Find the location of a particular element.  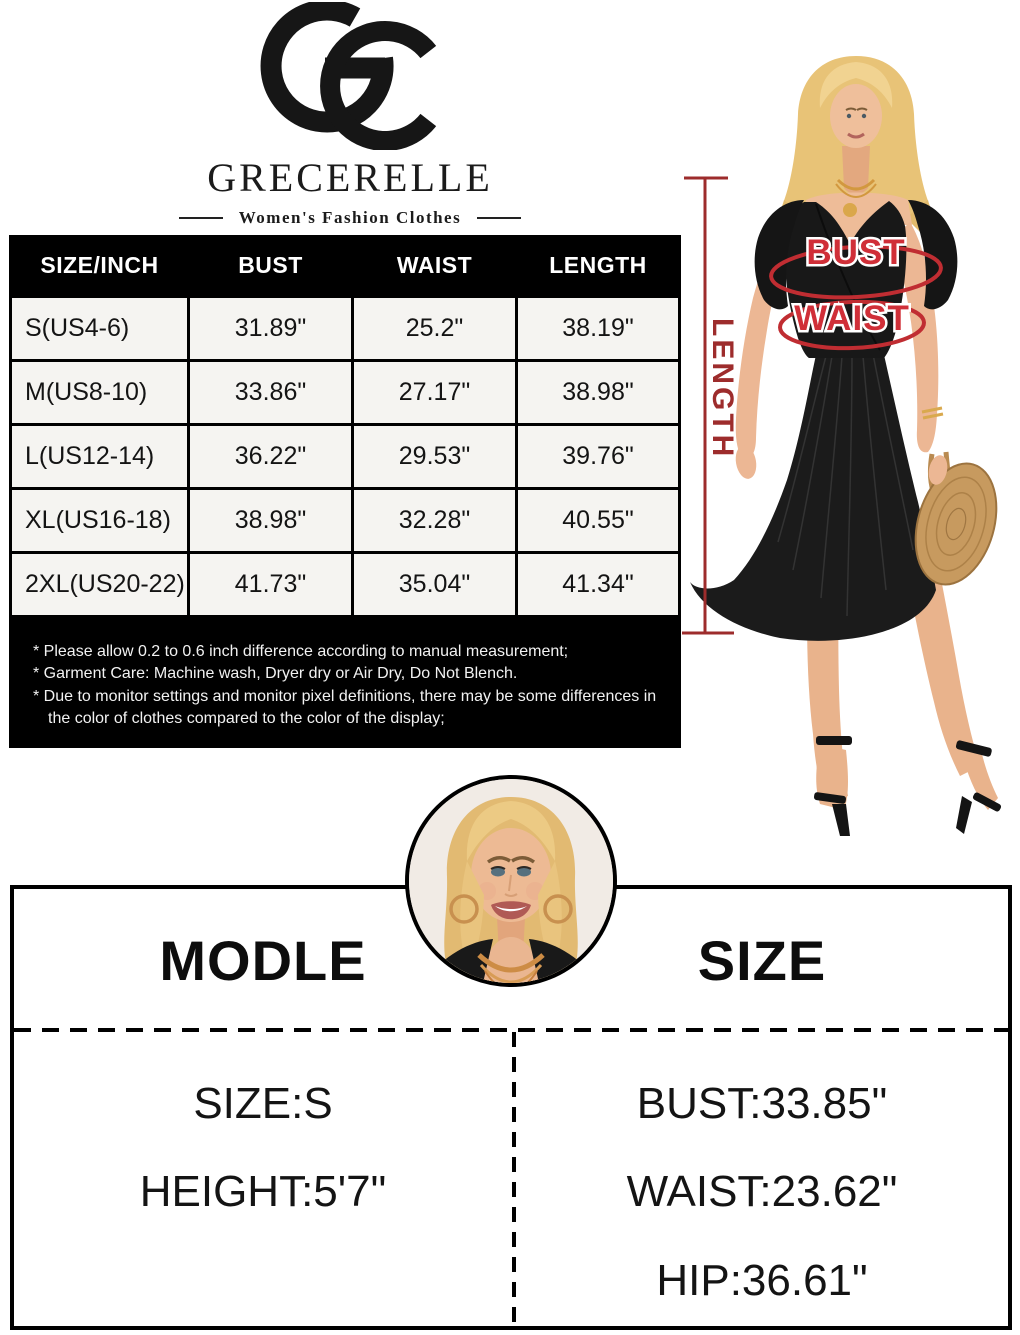

cell-waist: 35.04" is located at coordinates (434, 584).